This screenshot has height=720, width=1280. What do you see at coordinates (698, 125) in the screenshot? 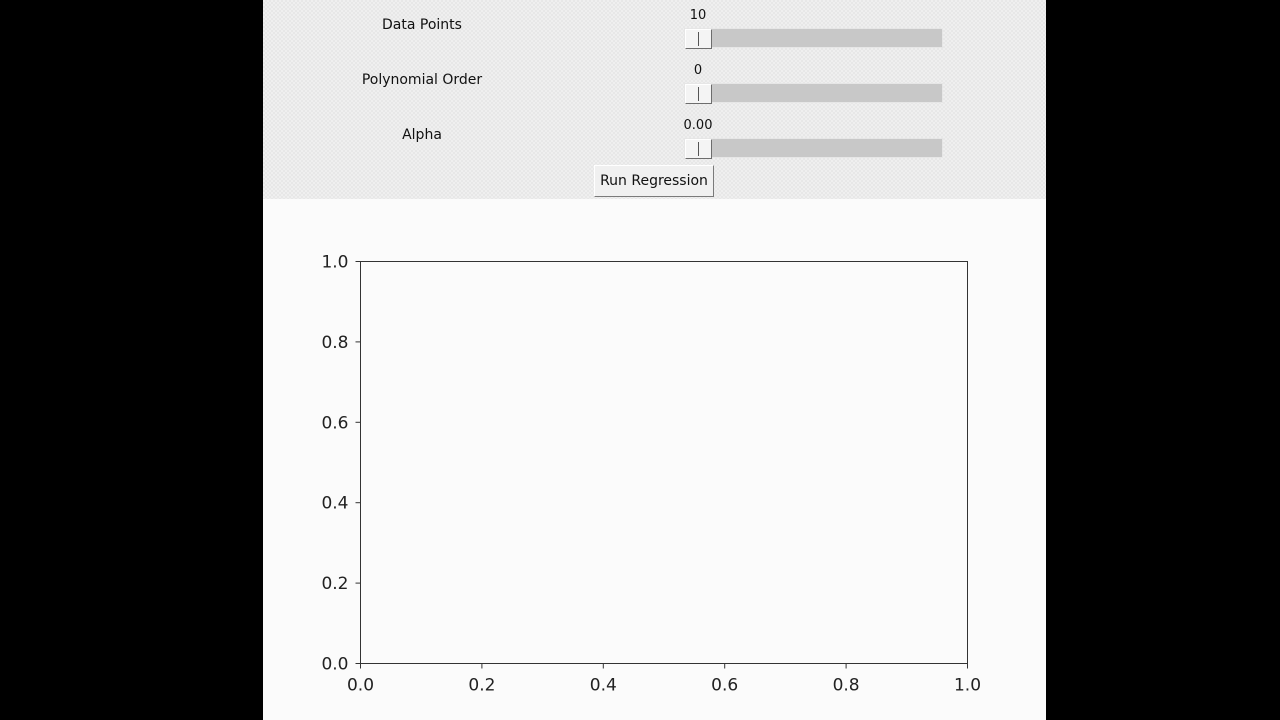
I see `alpha-value: 0.00` at bounding box center [698, 125].